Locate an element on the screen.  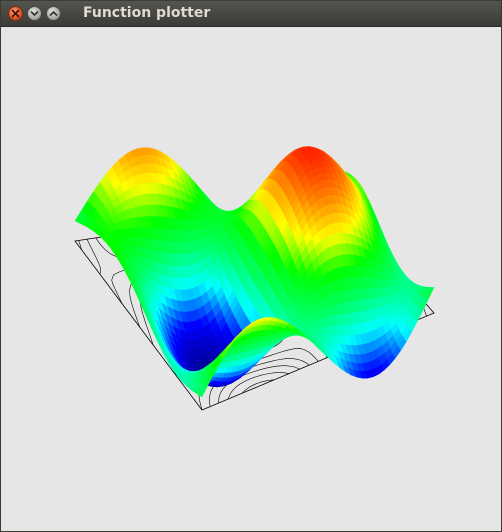
maximize-icon is located at coordinates (53, 13).